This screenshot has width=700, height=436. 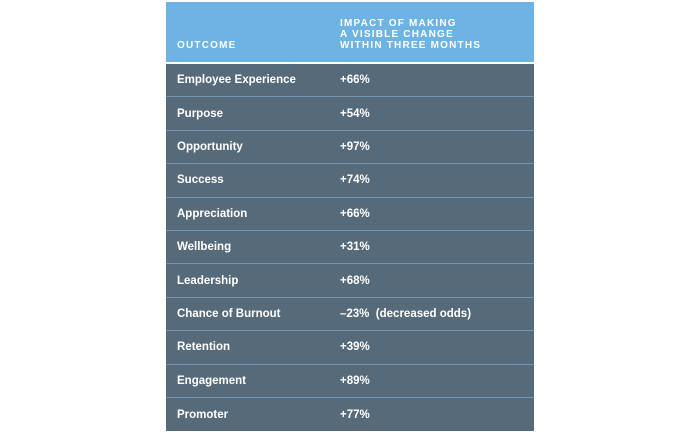 I want to click on outcome-cell: Opportunity, so click(x=210, y=146).